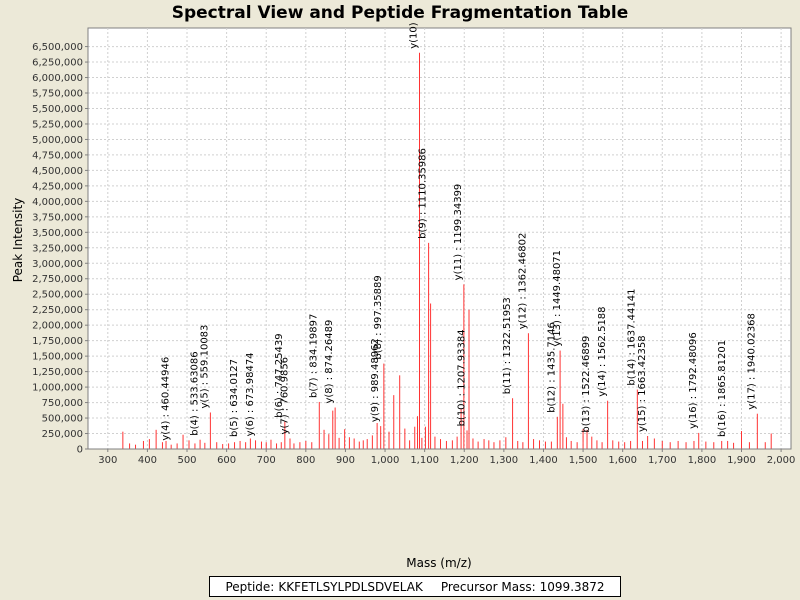 This screenshot has width=800, height=600. I want to click on y-tick-label: 1,000,000, so click(57, 388).